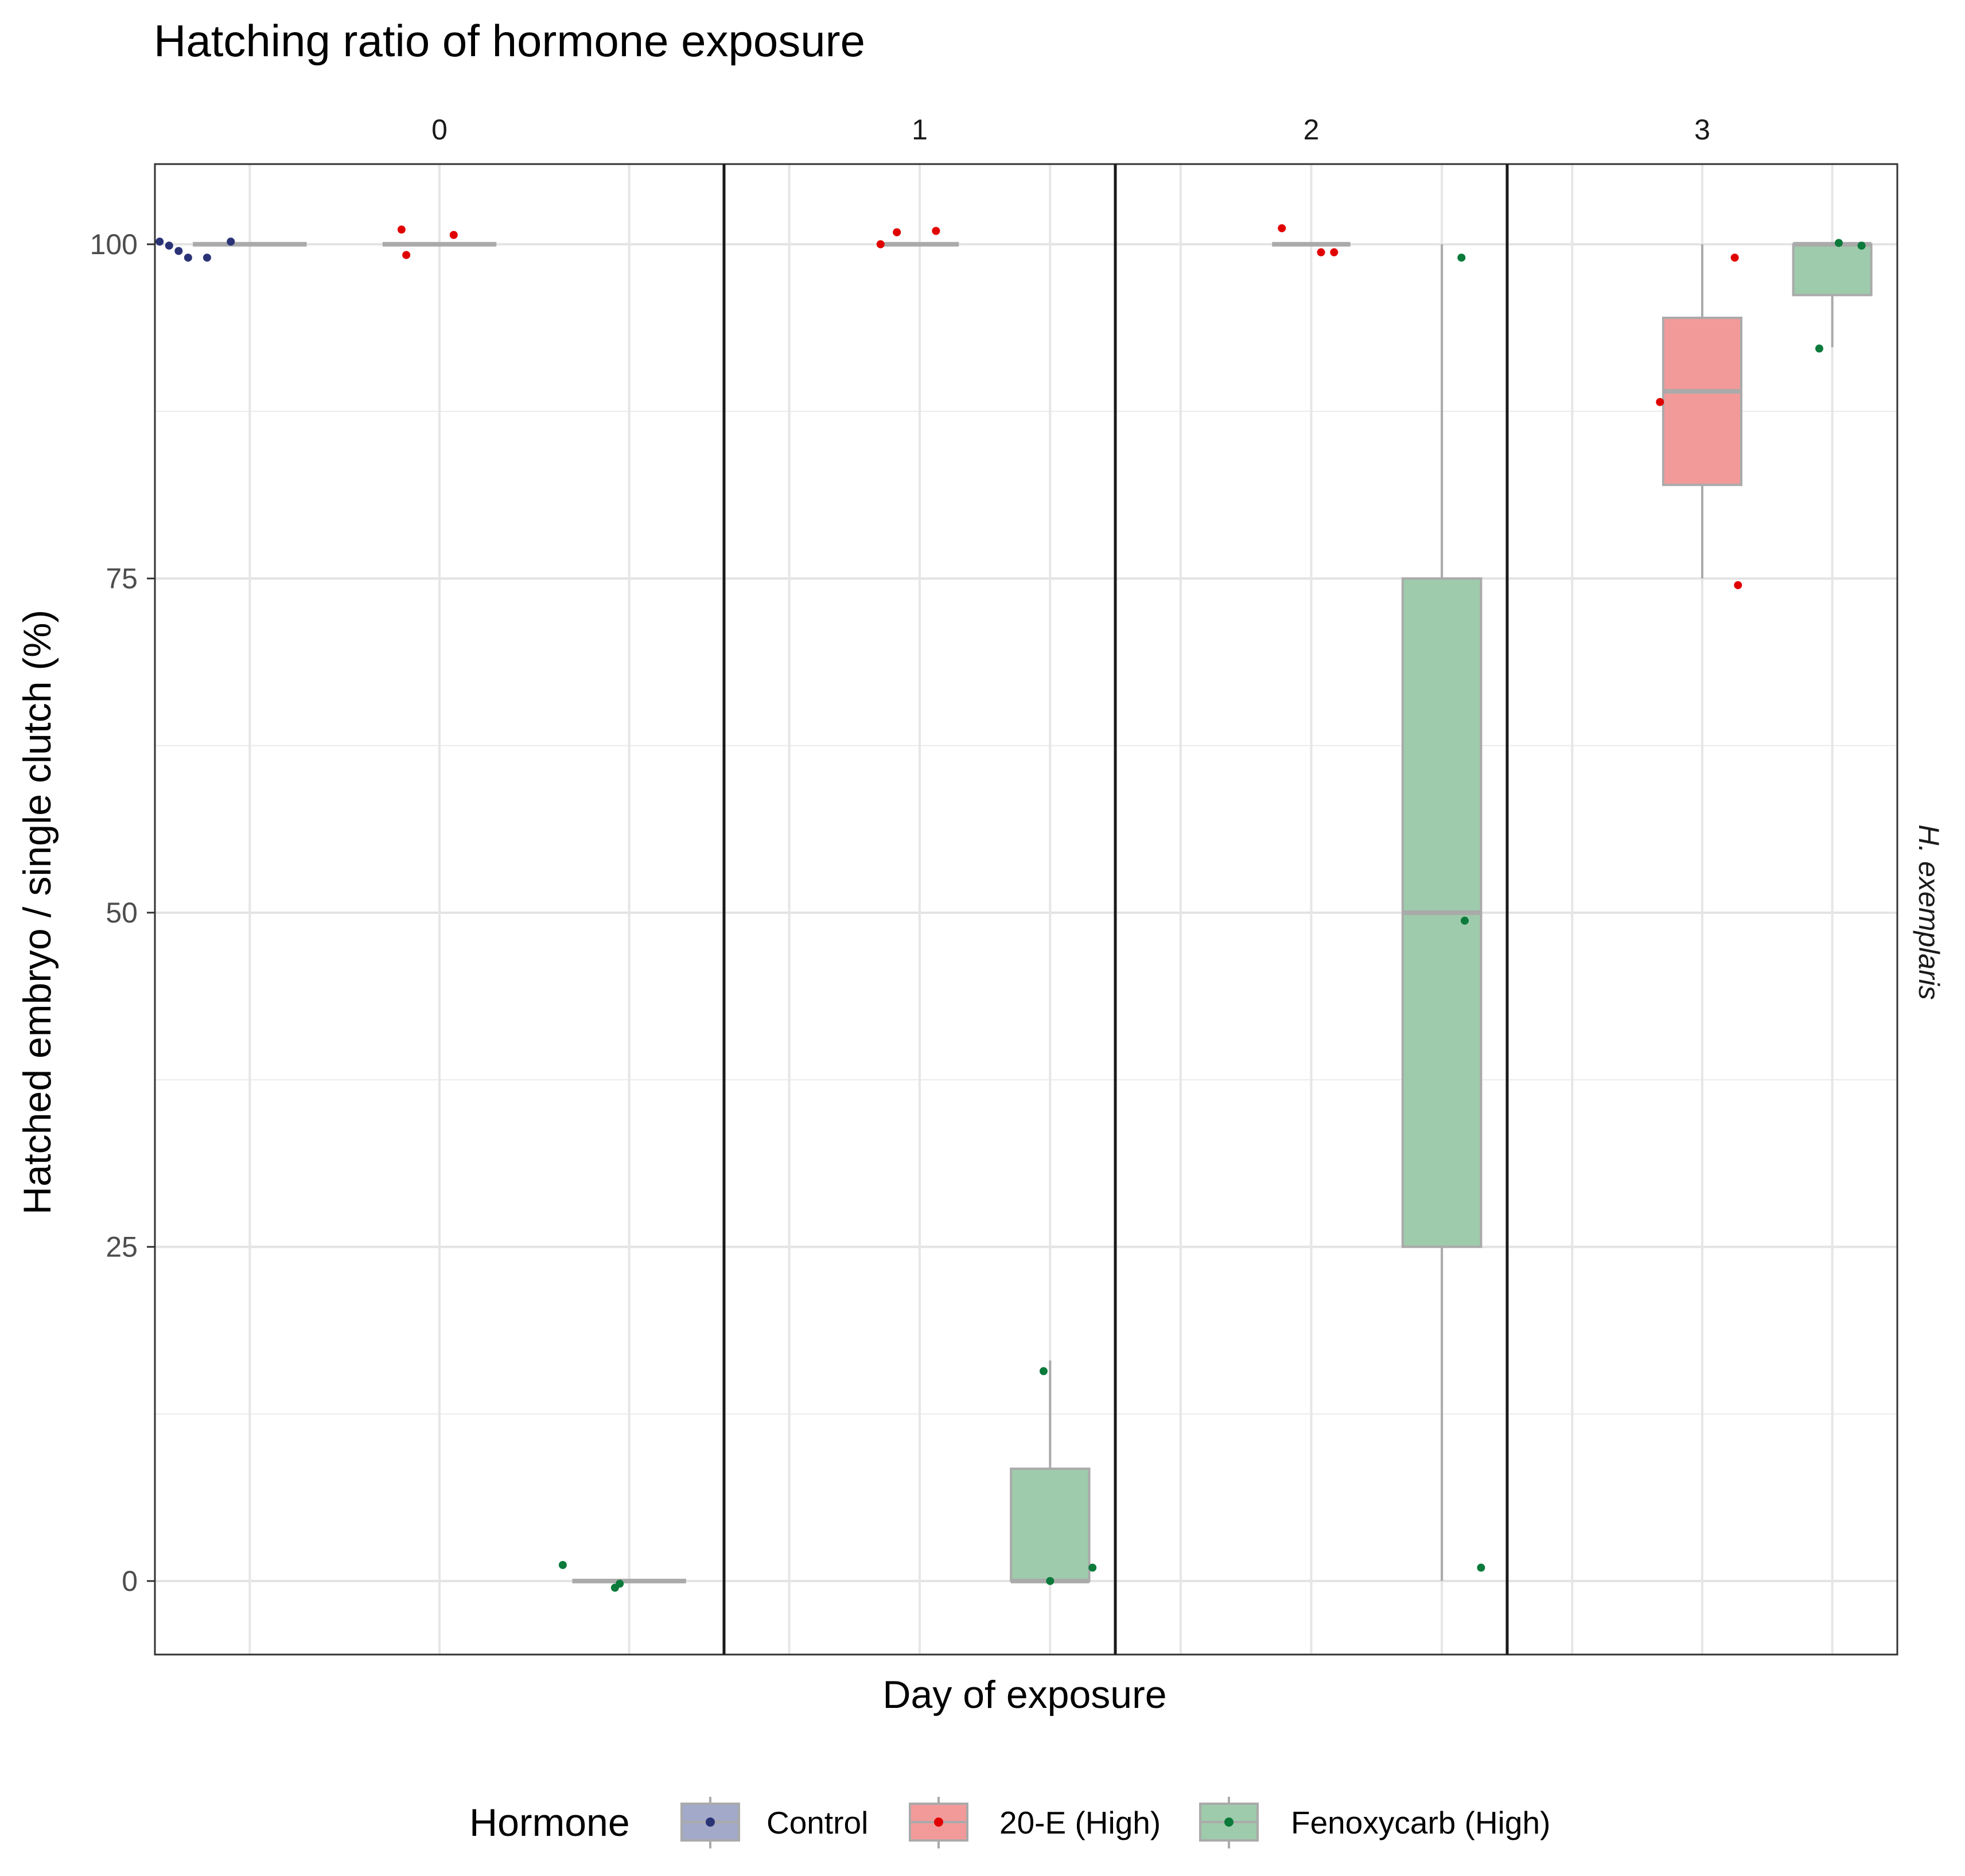 The width and height of the screenshot is (1965, 1876). I want to click on box-fenoxycarb-high--day-1, so click(1050, 1471).